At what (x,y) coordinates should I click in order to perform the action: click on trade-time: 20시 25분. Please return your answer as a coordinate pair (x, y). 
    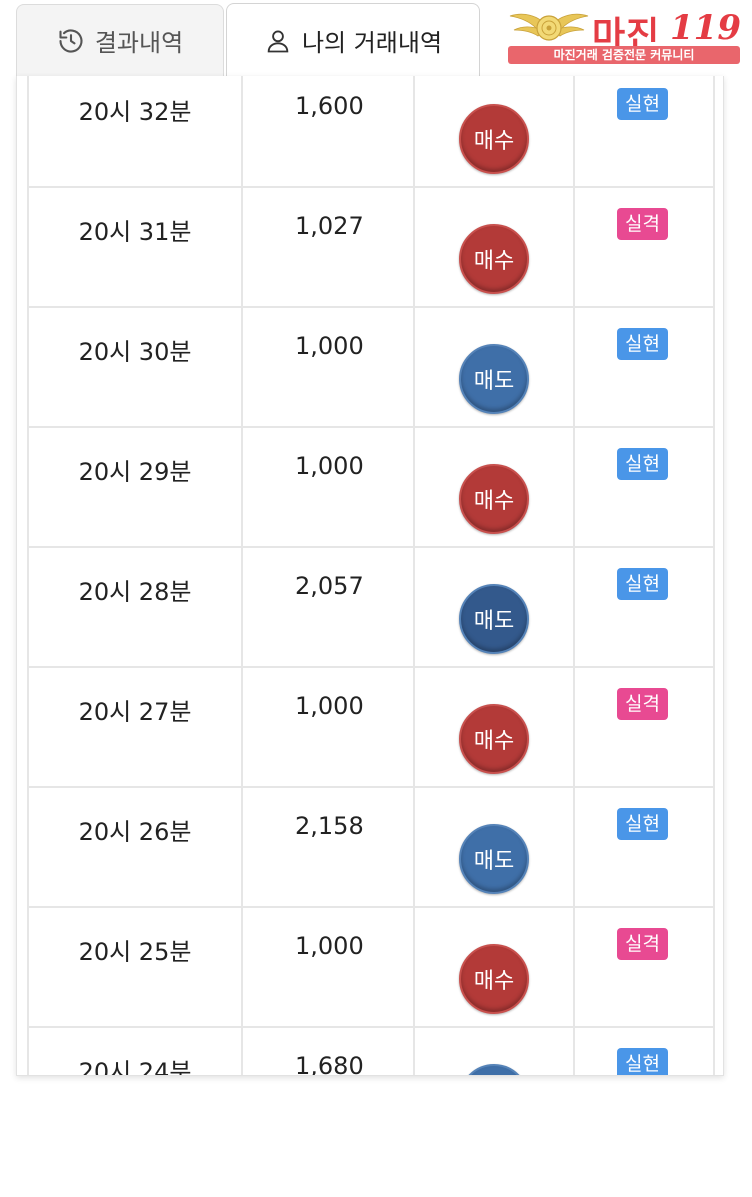
    Looking at the image, I should click on (135, 952).